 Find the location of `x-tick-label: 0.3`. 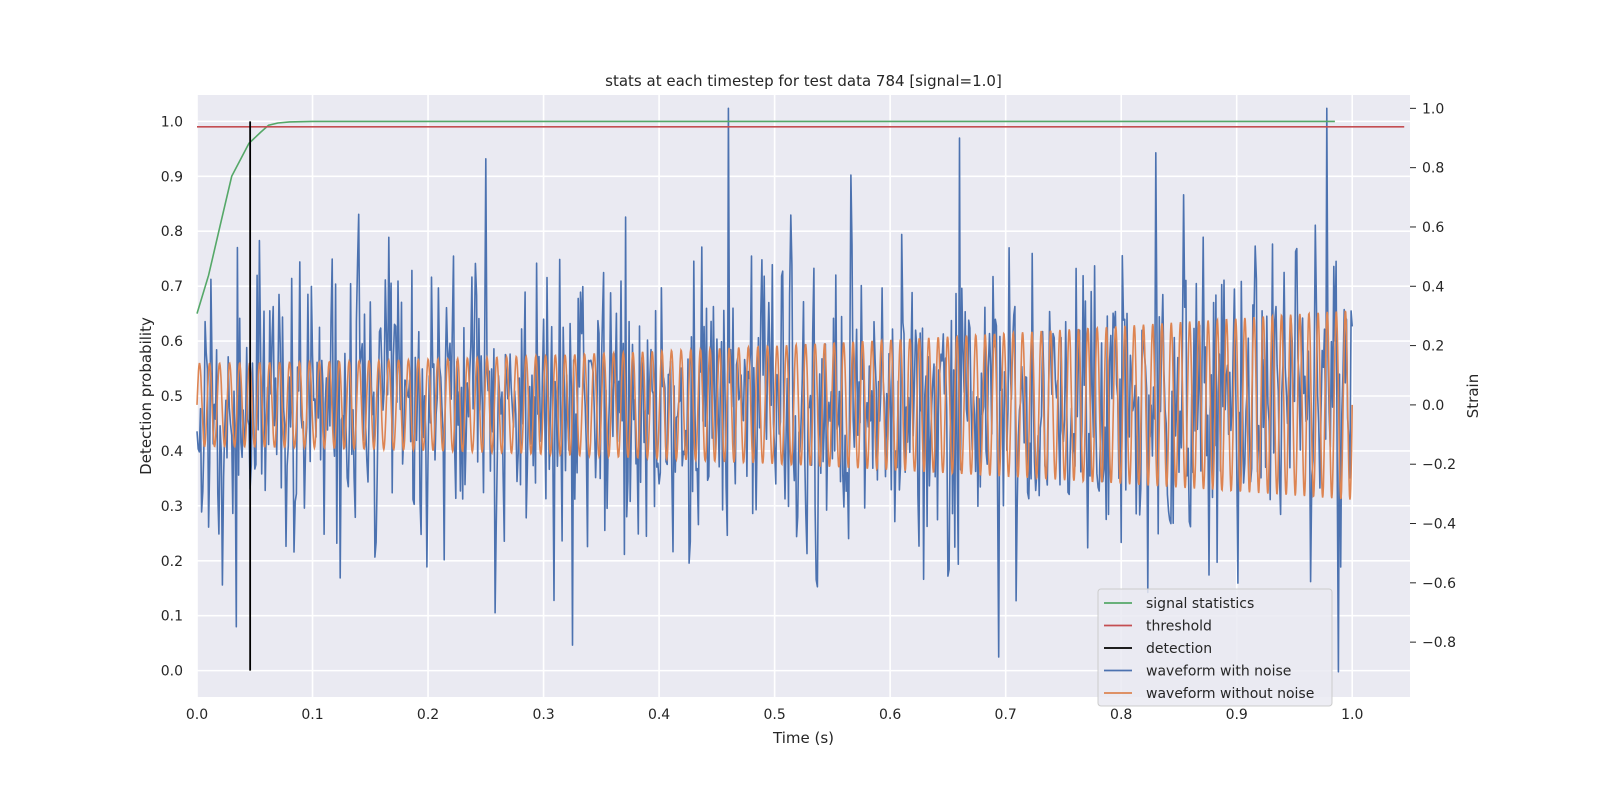

x-tick-label: 0.3 is located at coordinates (543, 715).